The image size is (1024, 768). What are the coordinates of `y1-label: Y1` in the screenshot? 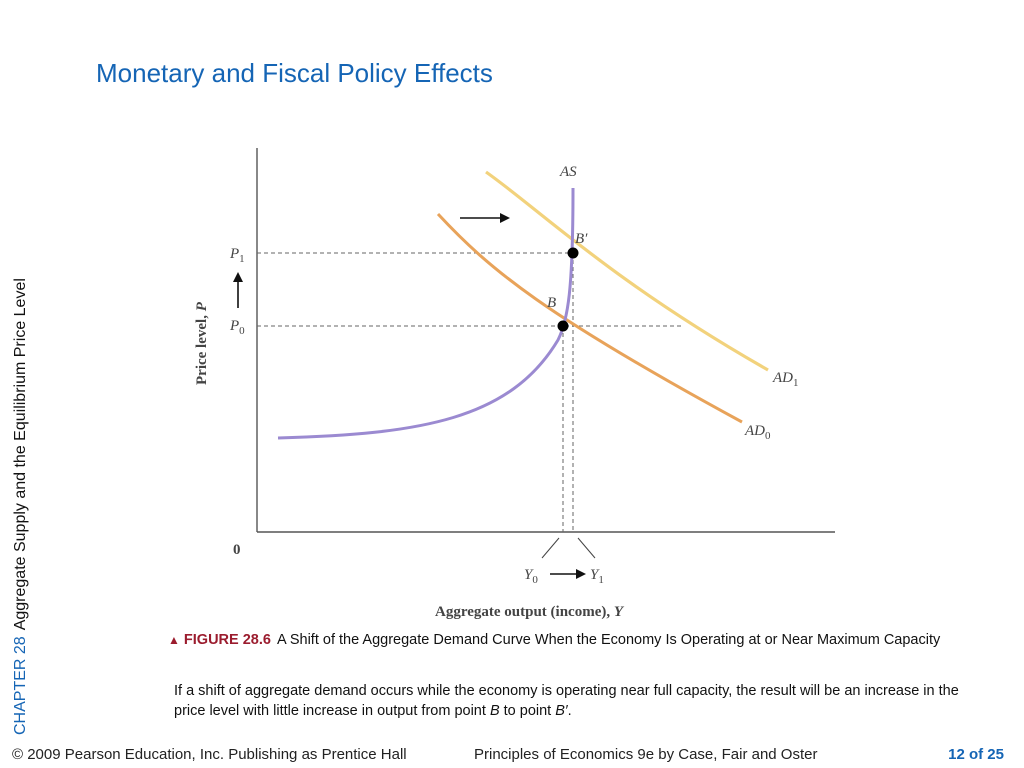 It's located at (597, 576).